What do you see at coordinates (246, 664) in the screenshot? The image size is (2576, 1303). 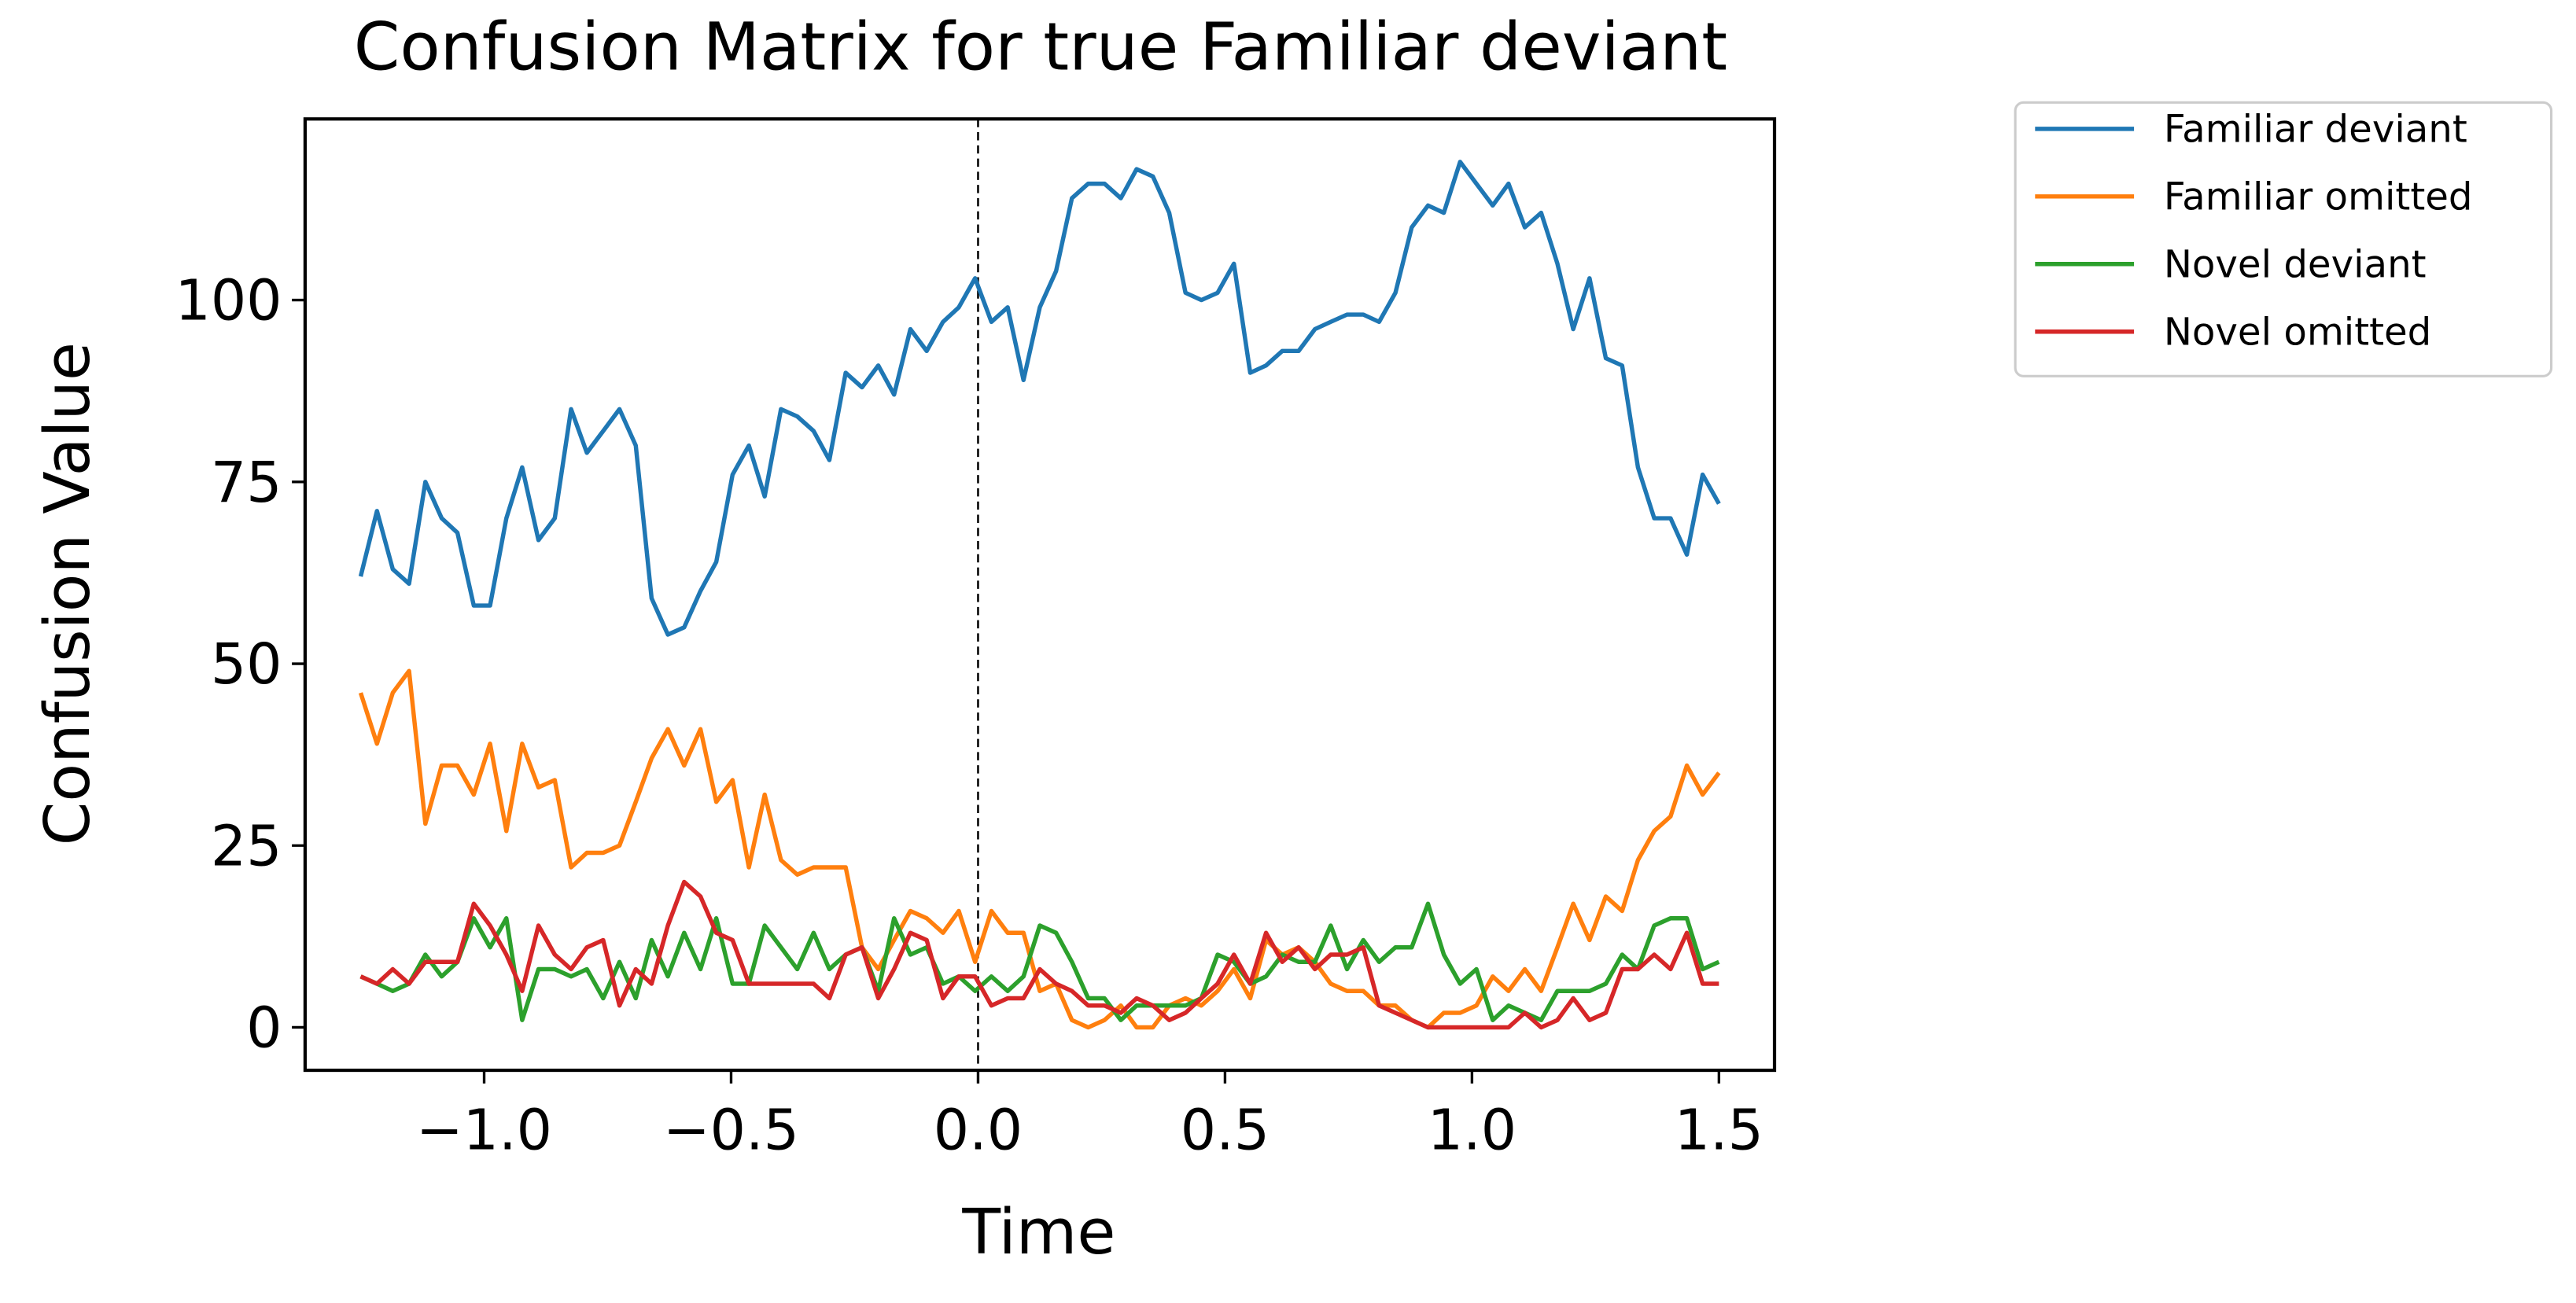 I see `y-tick-label: 50` at bounding box center [246, 664].